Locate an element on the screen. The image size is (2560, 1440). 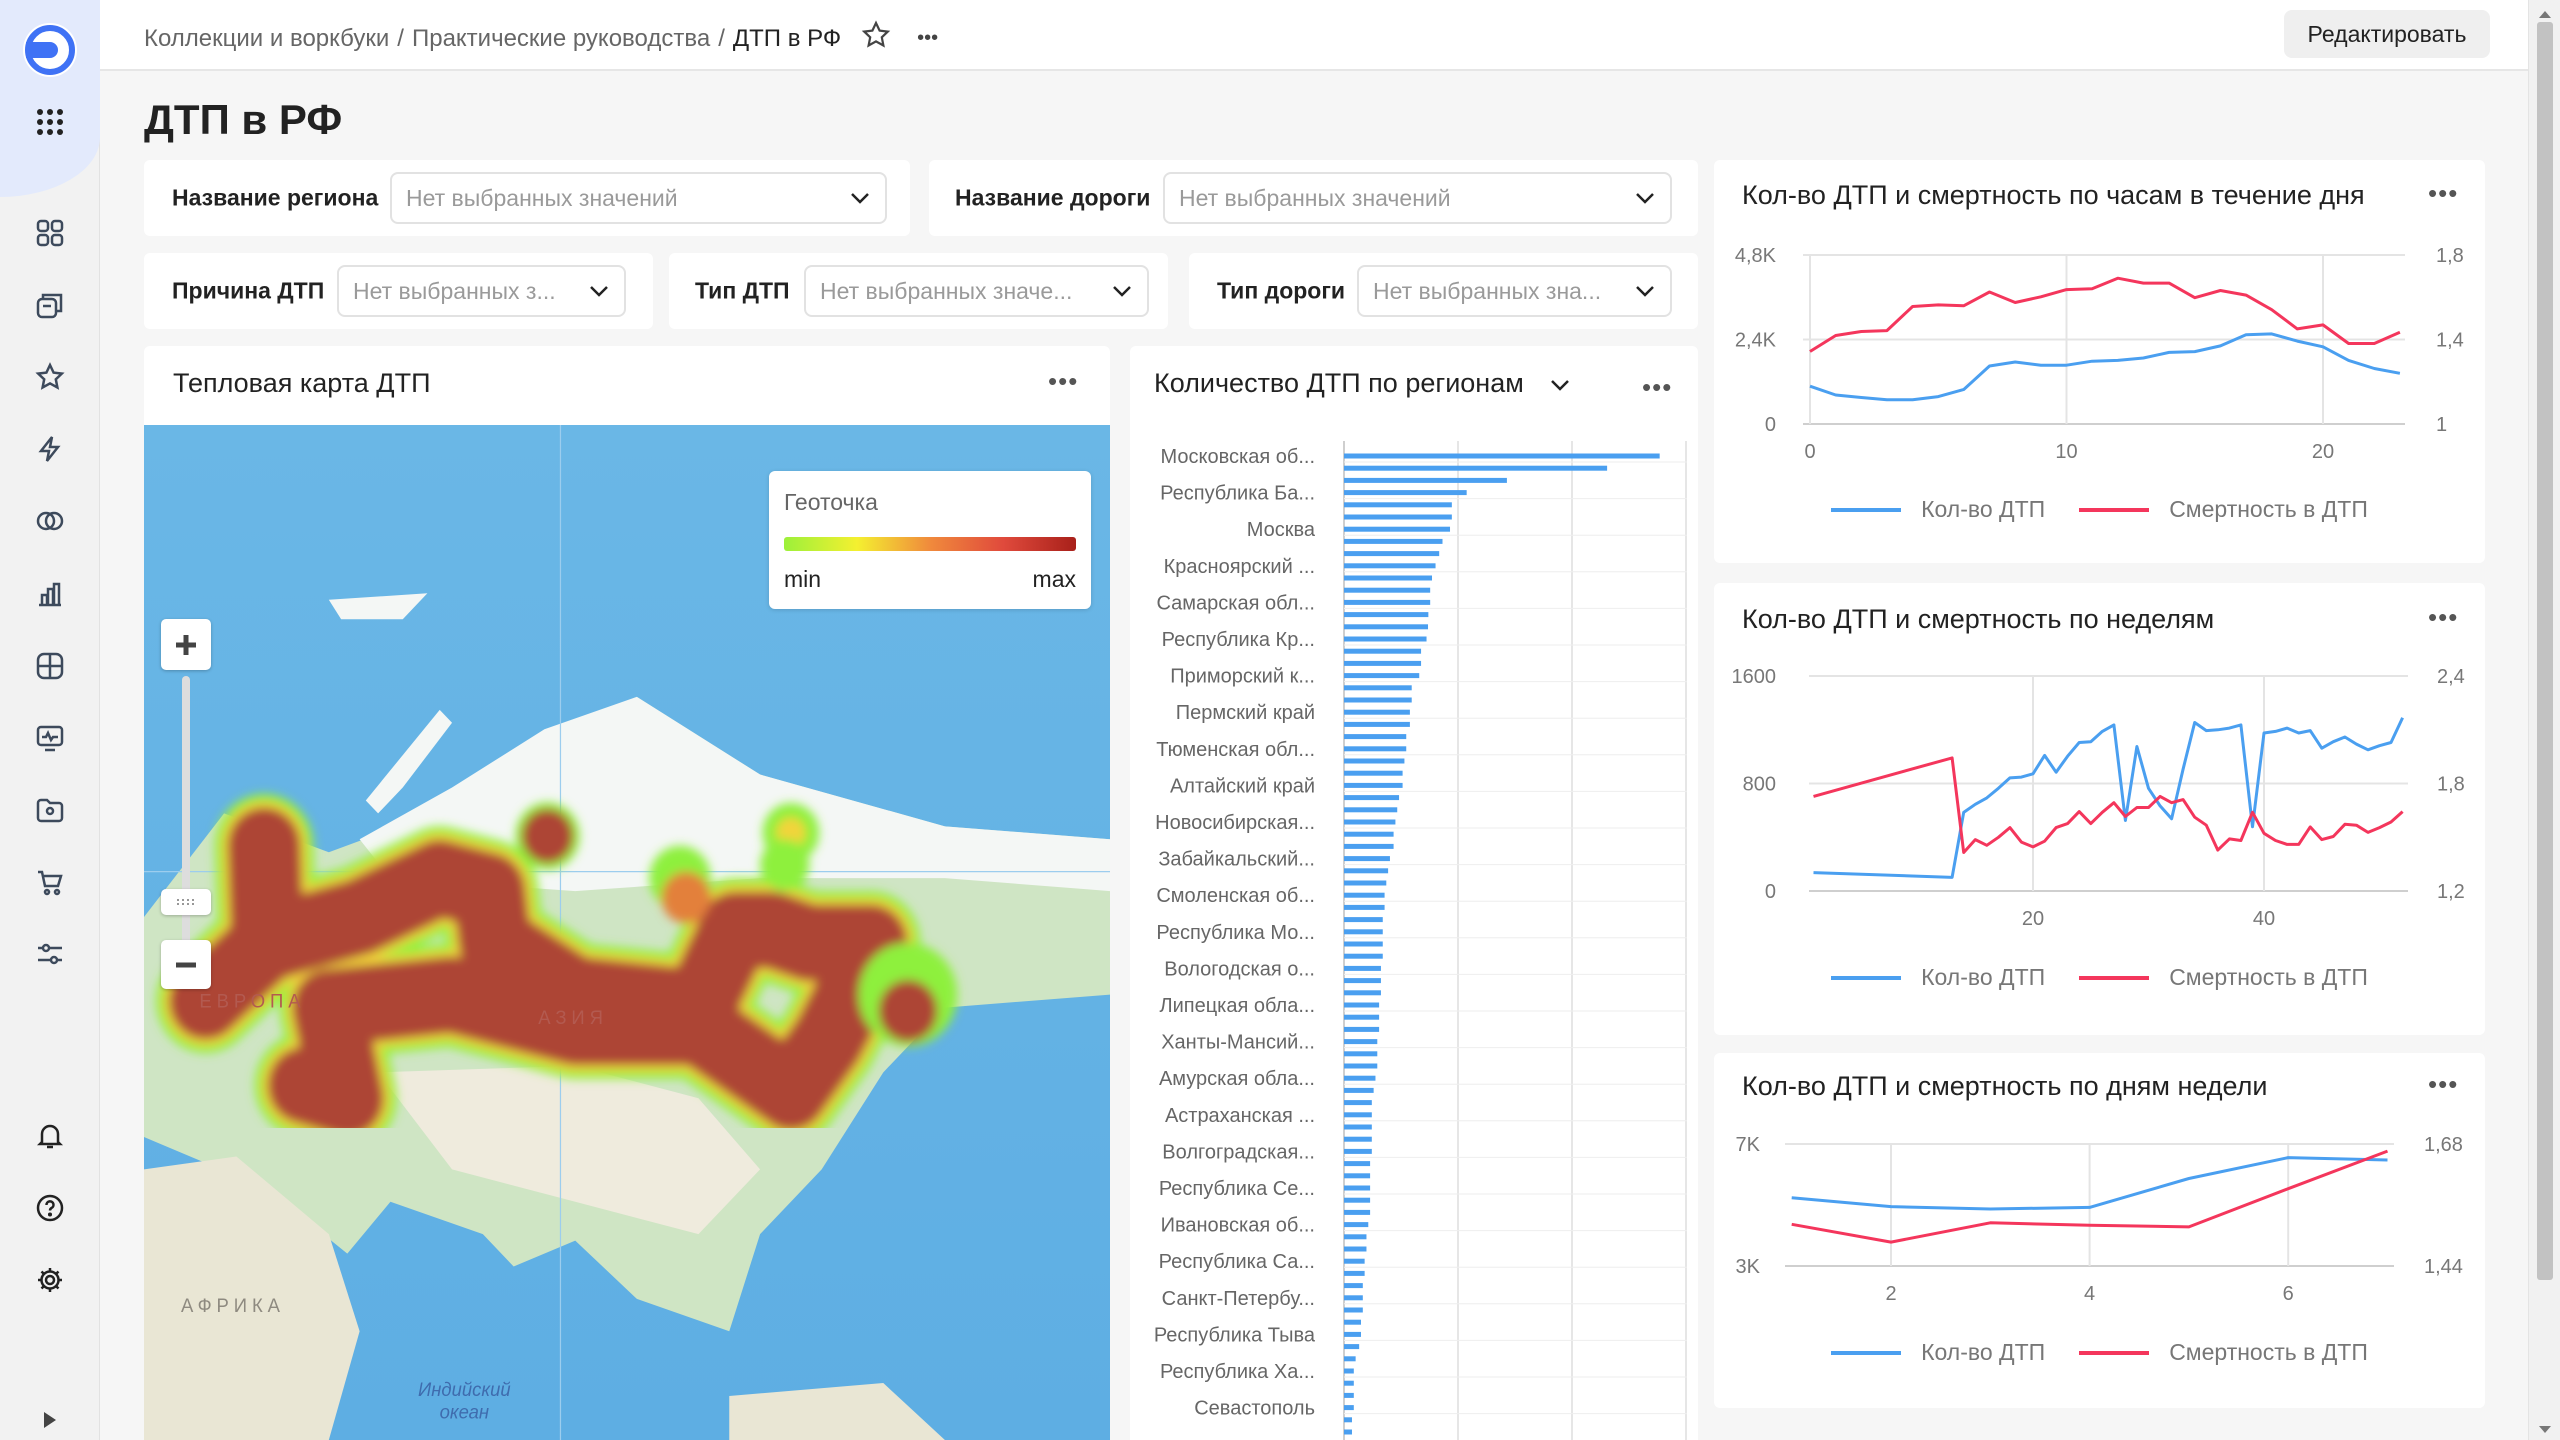
y-right-tick-label: 1,2 is located at coordinates (2451, 892).